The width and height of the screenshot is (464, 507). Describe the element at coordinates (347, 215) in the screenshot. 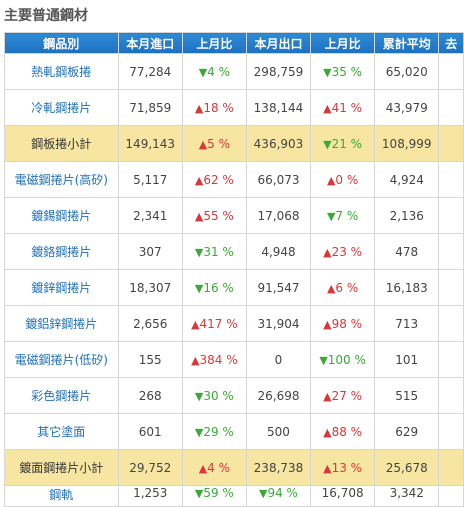

I see `change-percent: 7 %` at that location.